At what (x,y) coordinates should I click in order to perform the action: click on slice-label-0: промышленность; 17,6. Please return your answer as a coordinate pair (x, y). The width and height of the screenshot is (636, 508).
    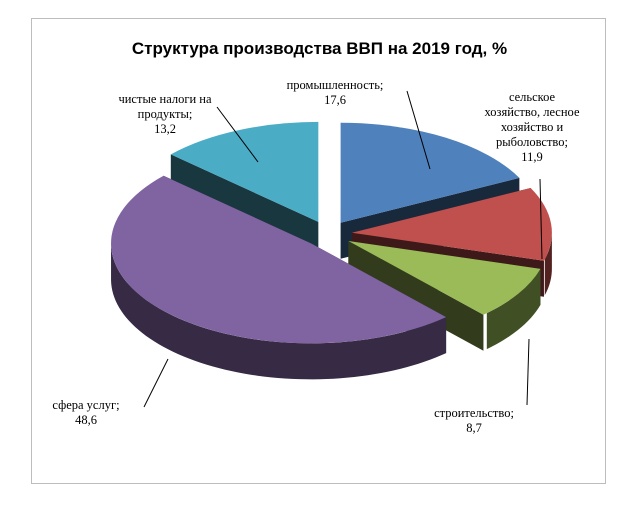
    Looking at the image, I should click on (335, 92).